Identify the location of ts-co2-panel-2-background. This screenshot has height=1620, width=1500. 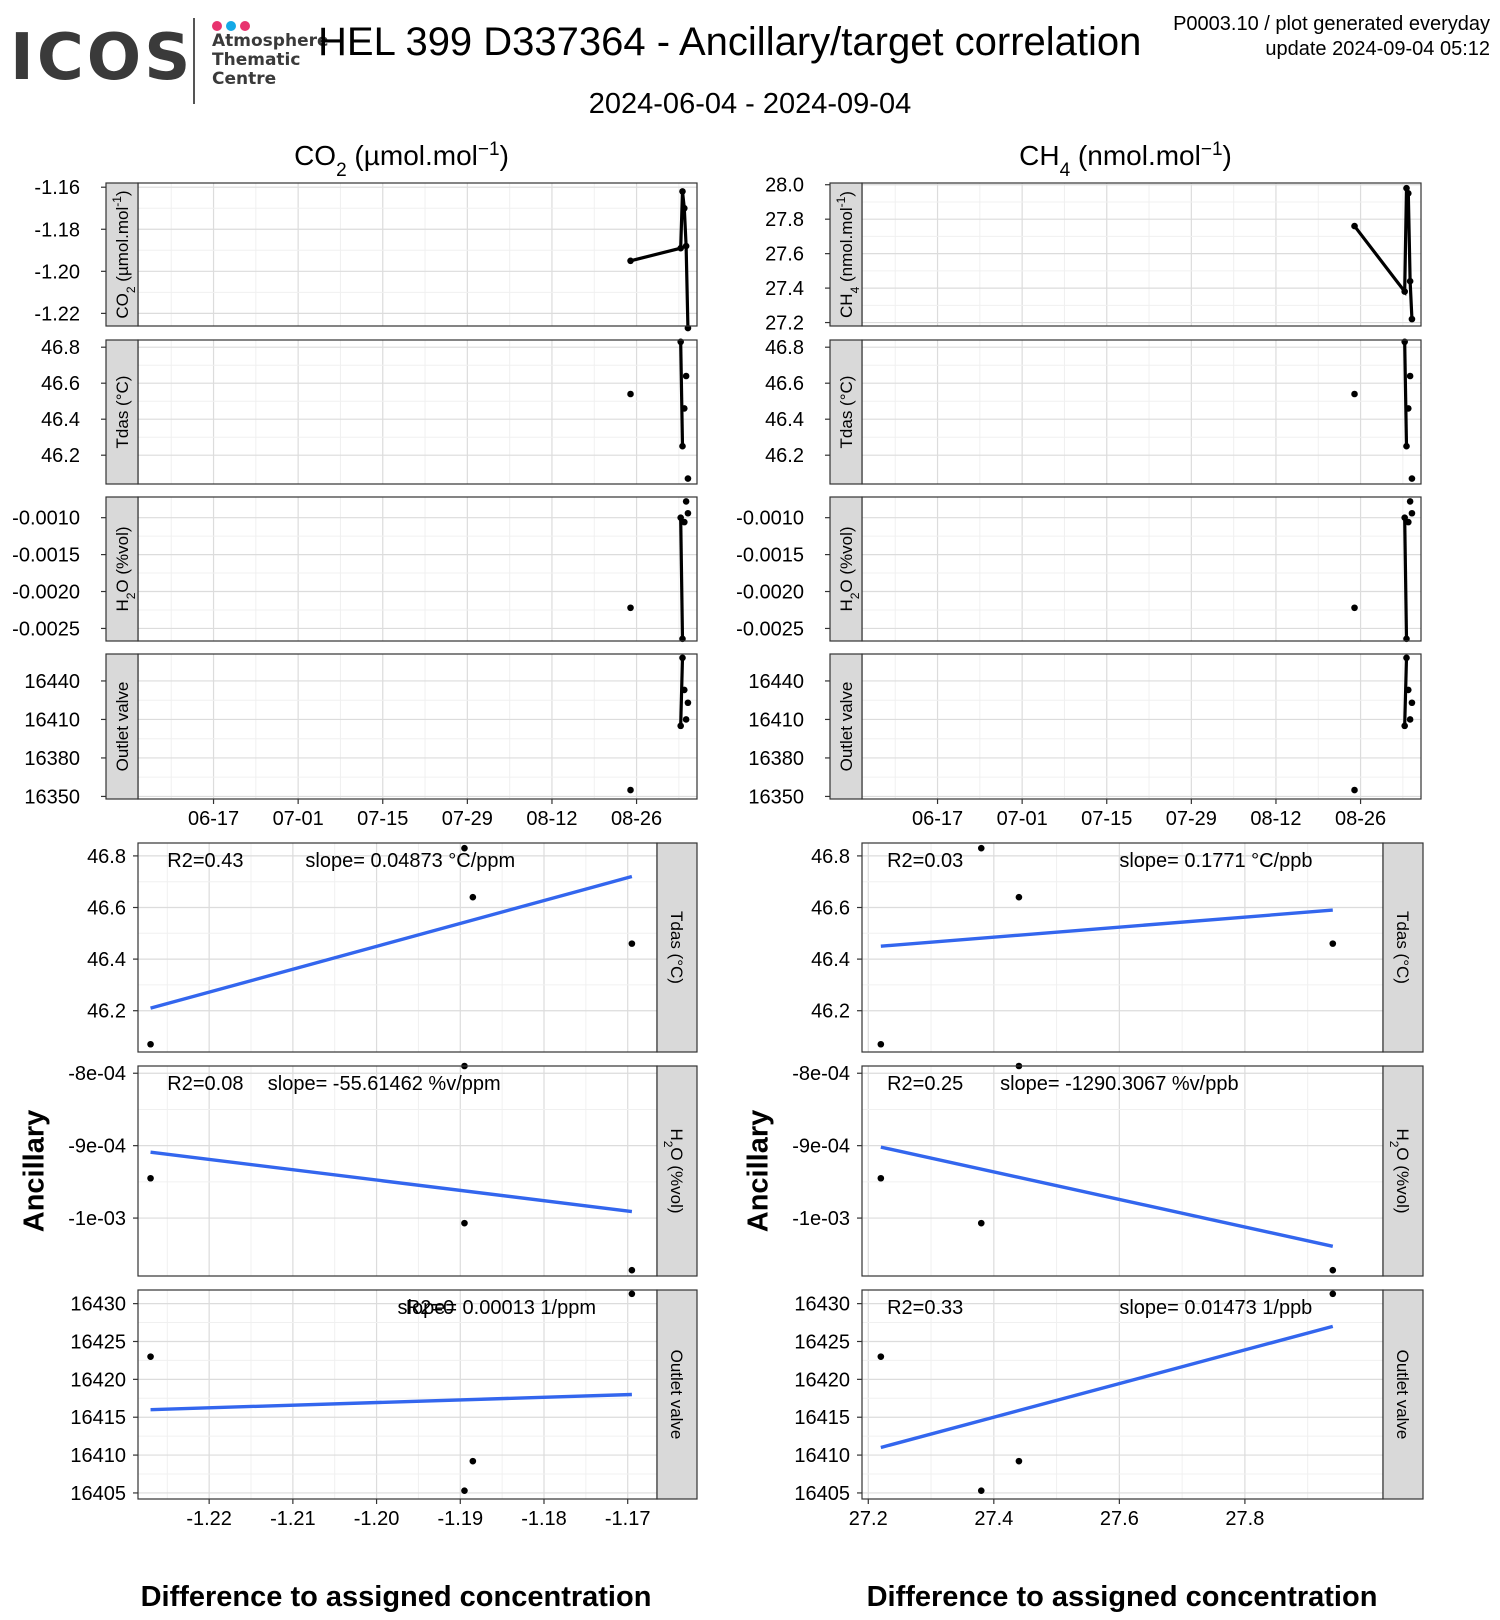
(417, 412).